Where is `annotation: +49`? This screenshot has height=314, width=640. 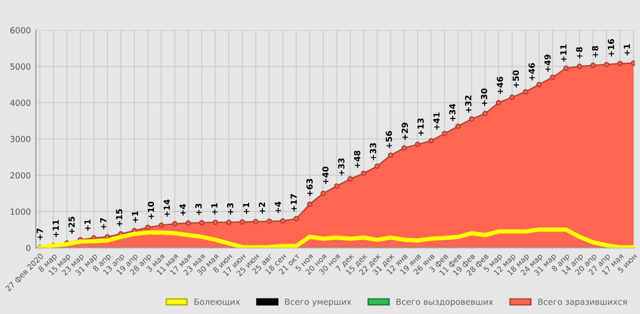
annotation: +49 is located at coordinates (547, 63).